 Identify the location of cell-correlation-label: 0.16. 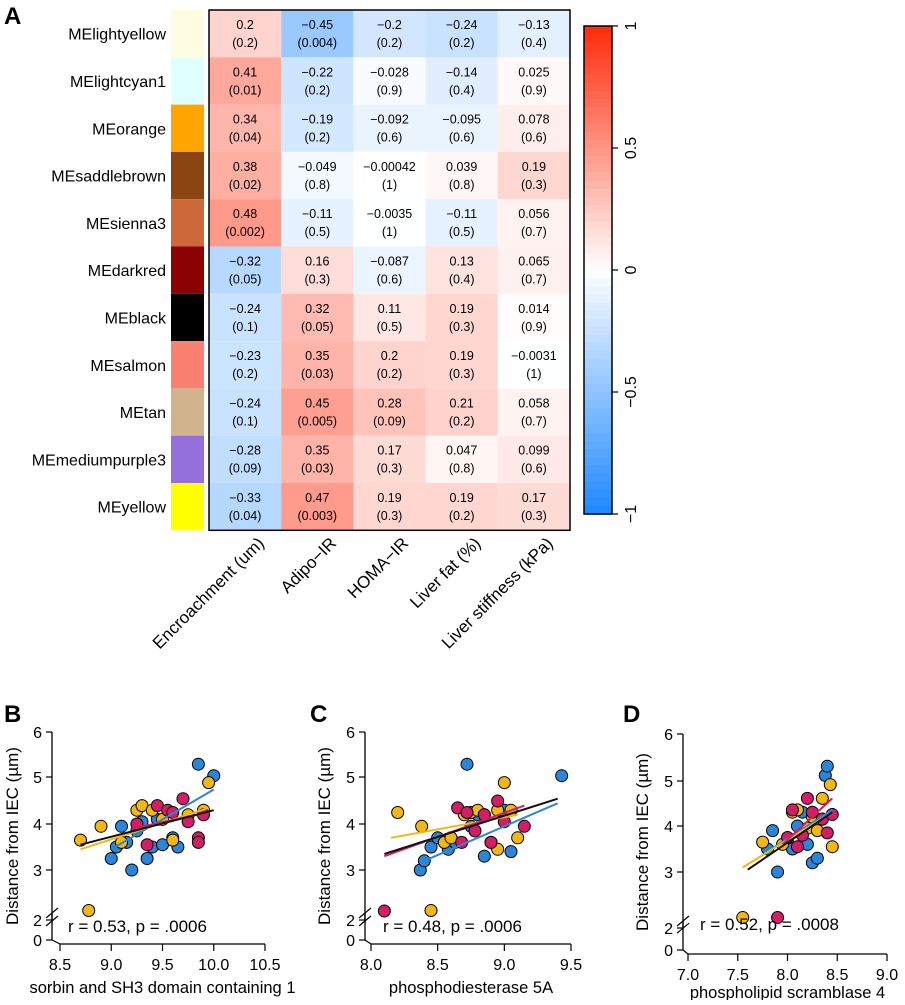
(317, 262).